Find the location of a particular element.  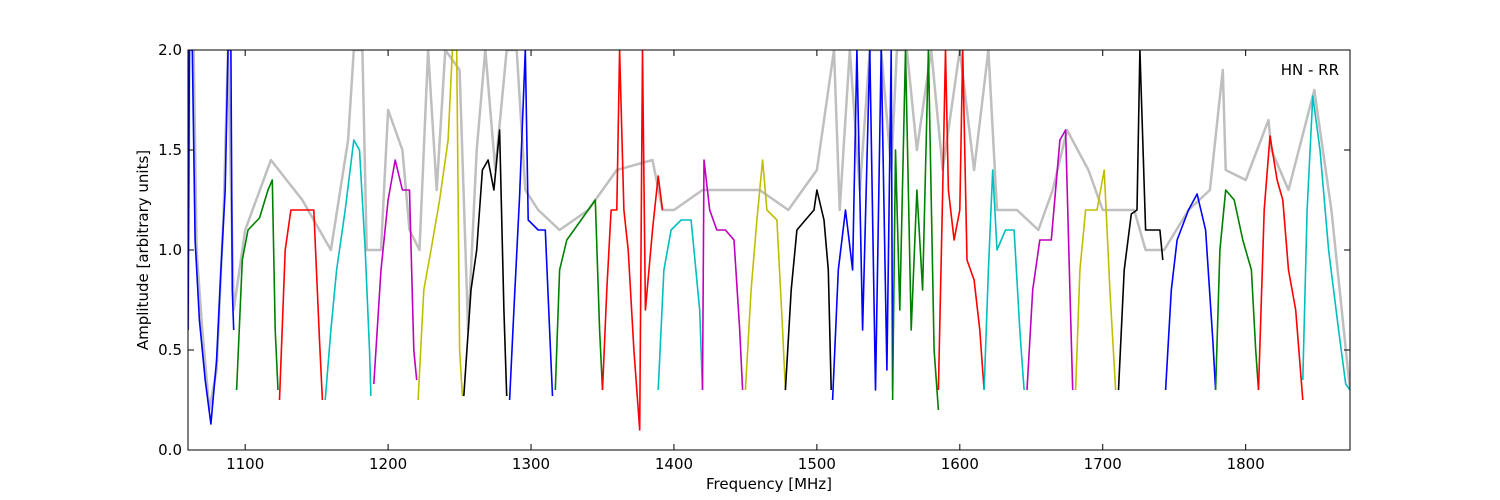

x-tick-label: 1600 is located at coordinates (960, 464).